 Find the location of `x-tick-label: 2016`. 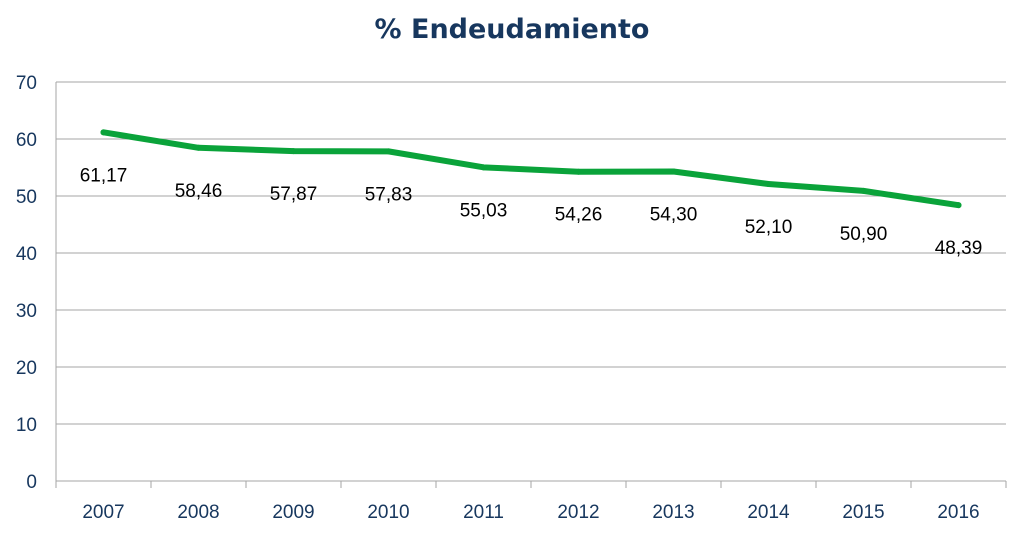

x-tick-label: 2016 is located at coordinates (958, 512).